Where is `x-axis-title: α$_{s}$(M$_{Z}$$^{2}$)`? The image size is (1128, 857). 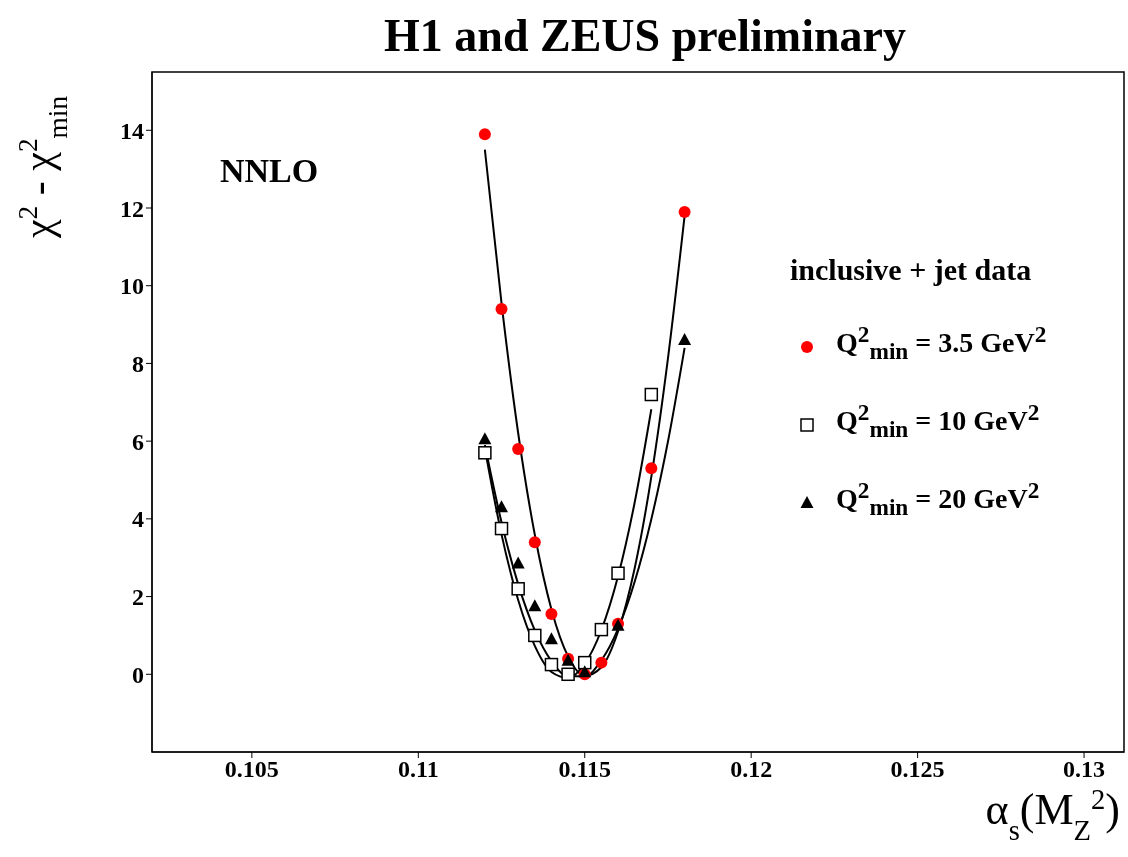 x-axis-title: α$_{s}$(M$_{Z}$$^{2}$) is located at coordinates (1052, 814).